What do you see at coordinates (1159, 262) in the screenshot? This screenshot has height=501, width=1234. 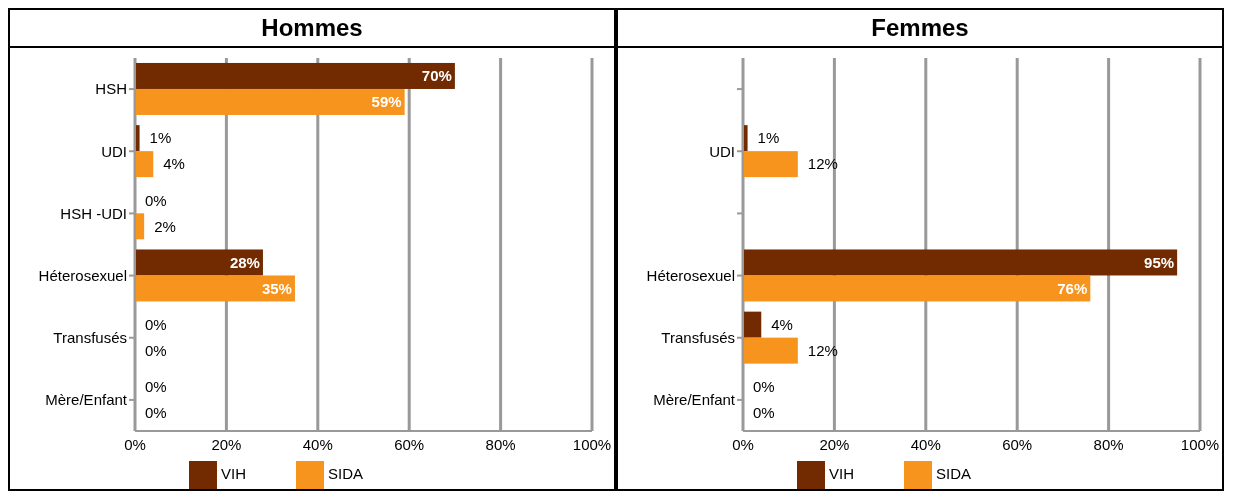 I see `data-label: 95%` at bounding box center [1159, 262].